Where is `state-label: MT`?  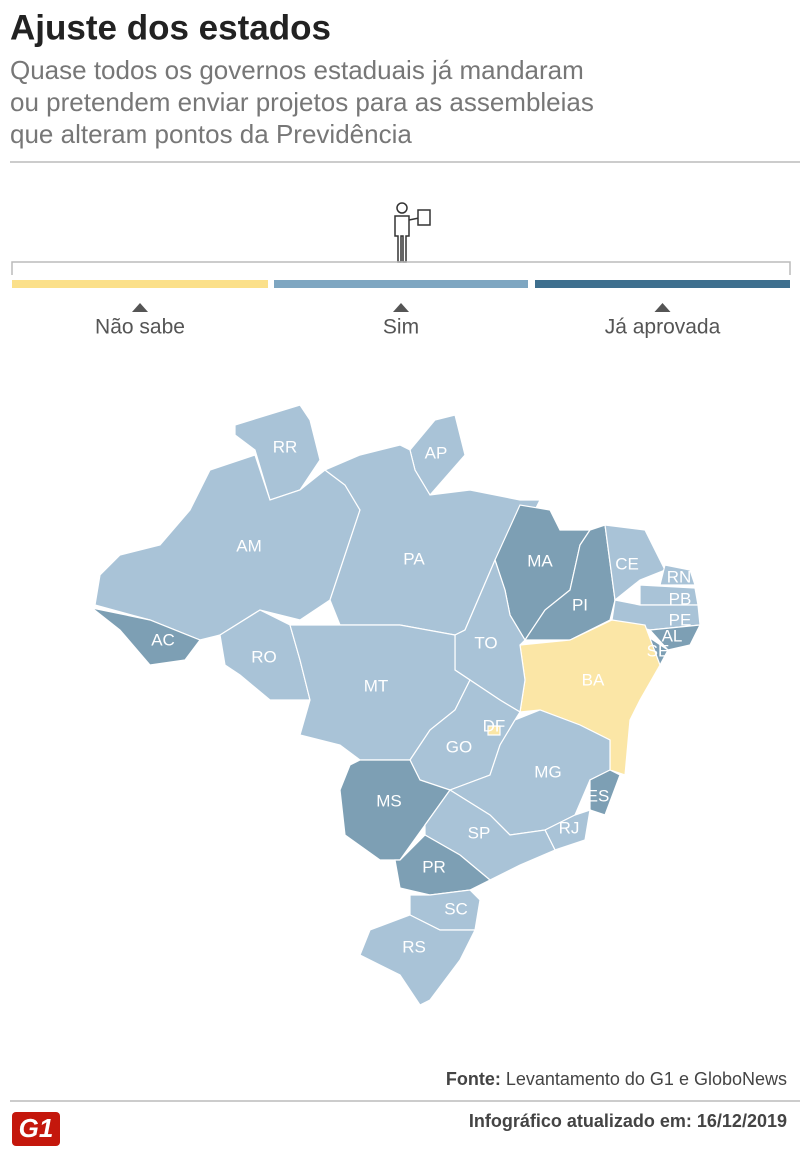
state-label: MT is located at coordinates (376, 685).